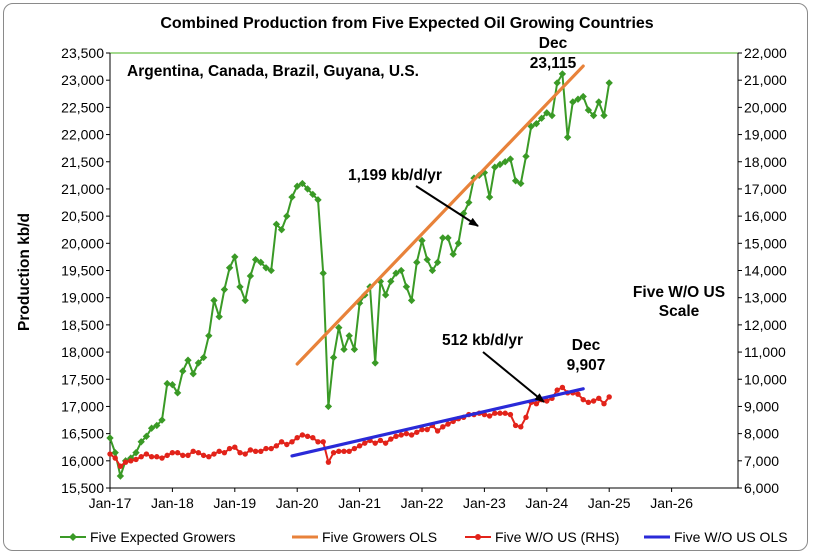  What do you see at coordinates (395, 175) in the screenshot?
I see `annotation-slope-growers: 1,199 kb/d/yr` at bounding box center [395, 175].